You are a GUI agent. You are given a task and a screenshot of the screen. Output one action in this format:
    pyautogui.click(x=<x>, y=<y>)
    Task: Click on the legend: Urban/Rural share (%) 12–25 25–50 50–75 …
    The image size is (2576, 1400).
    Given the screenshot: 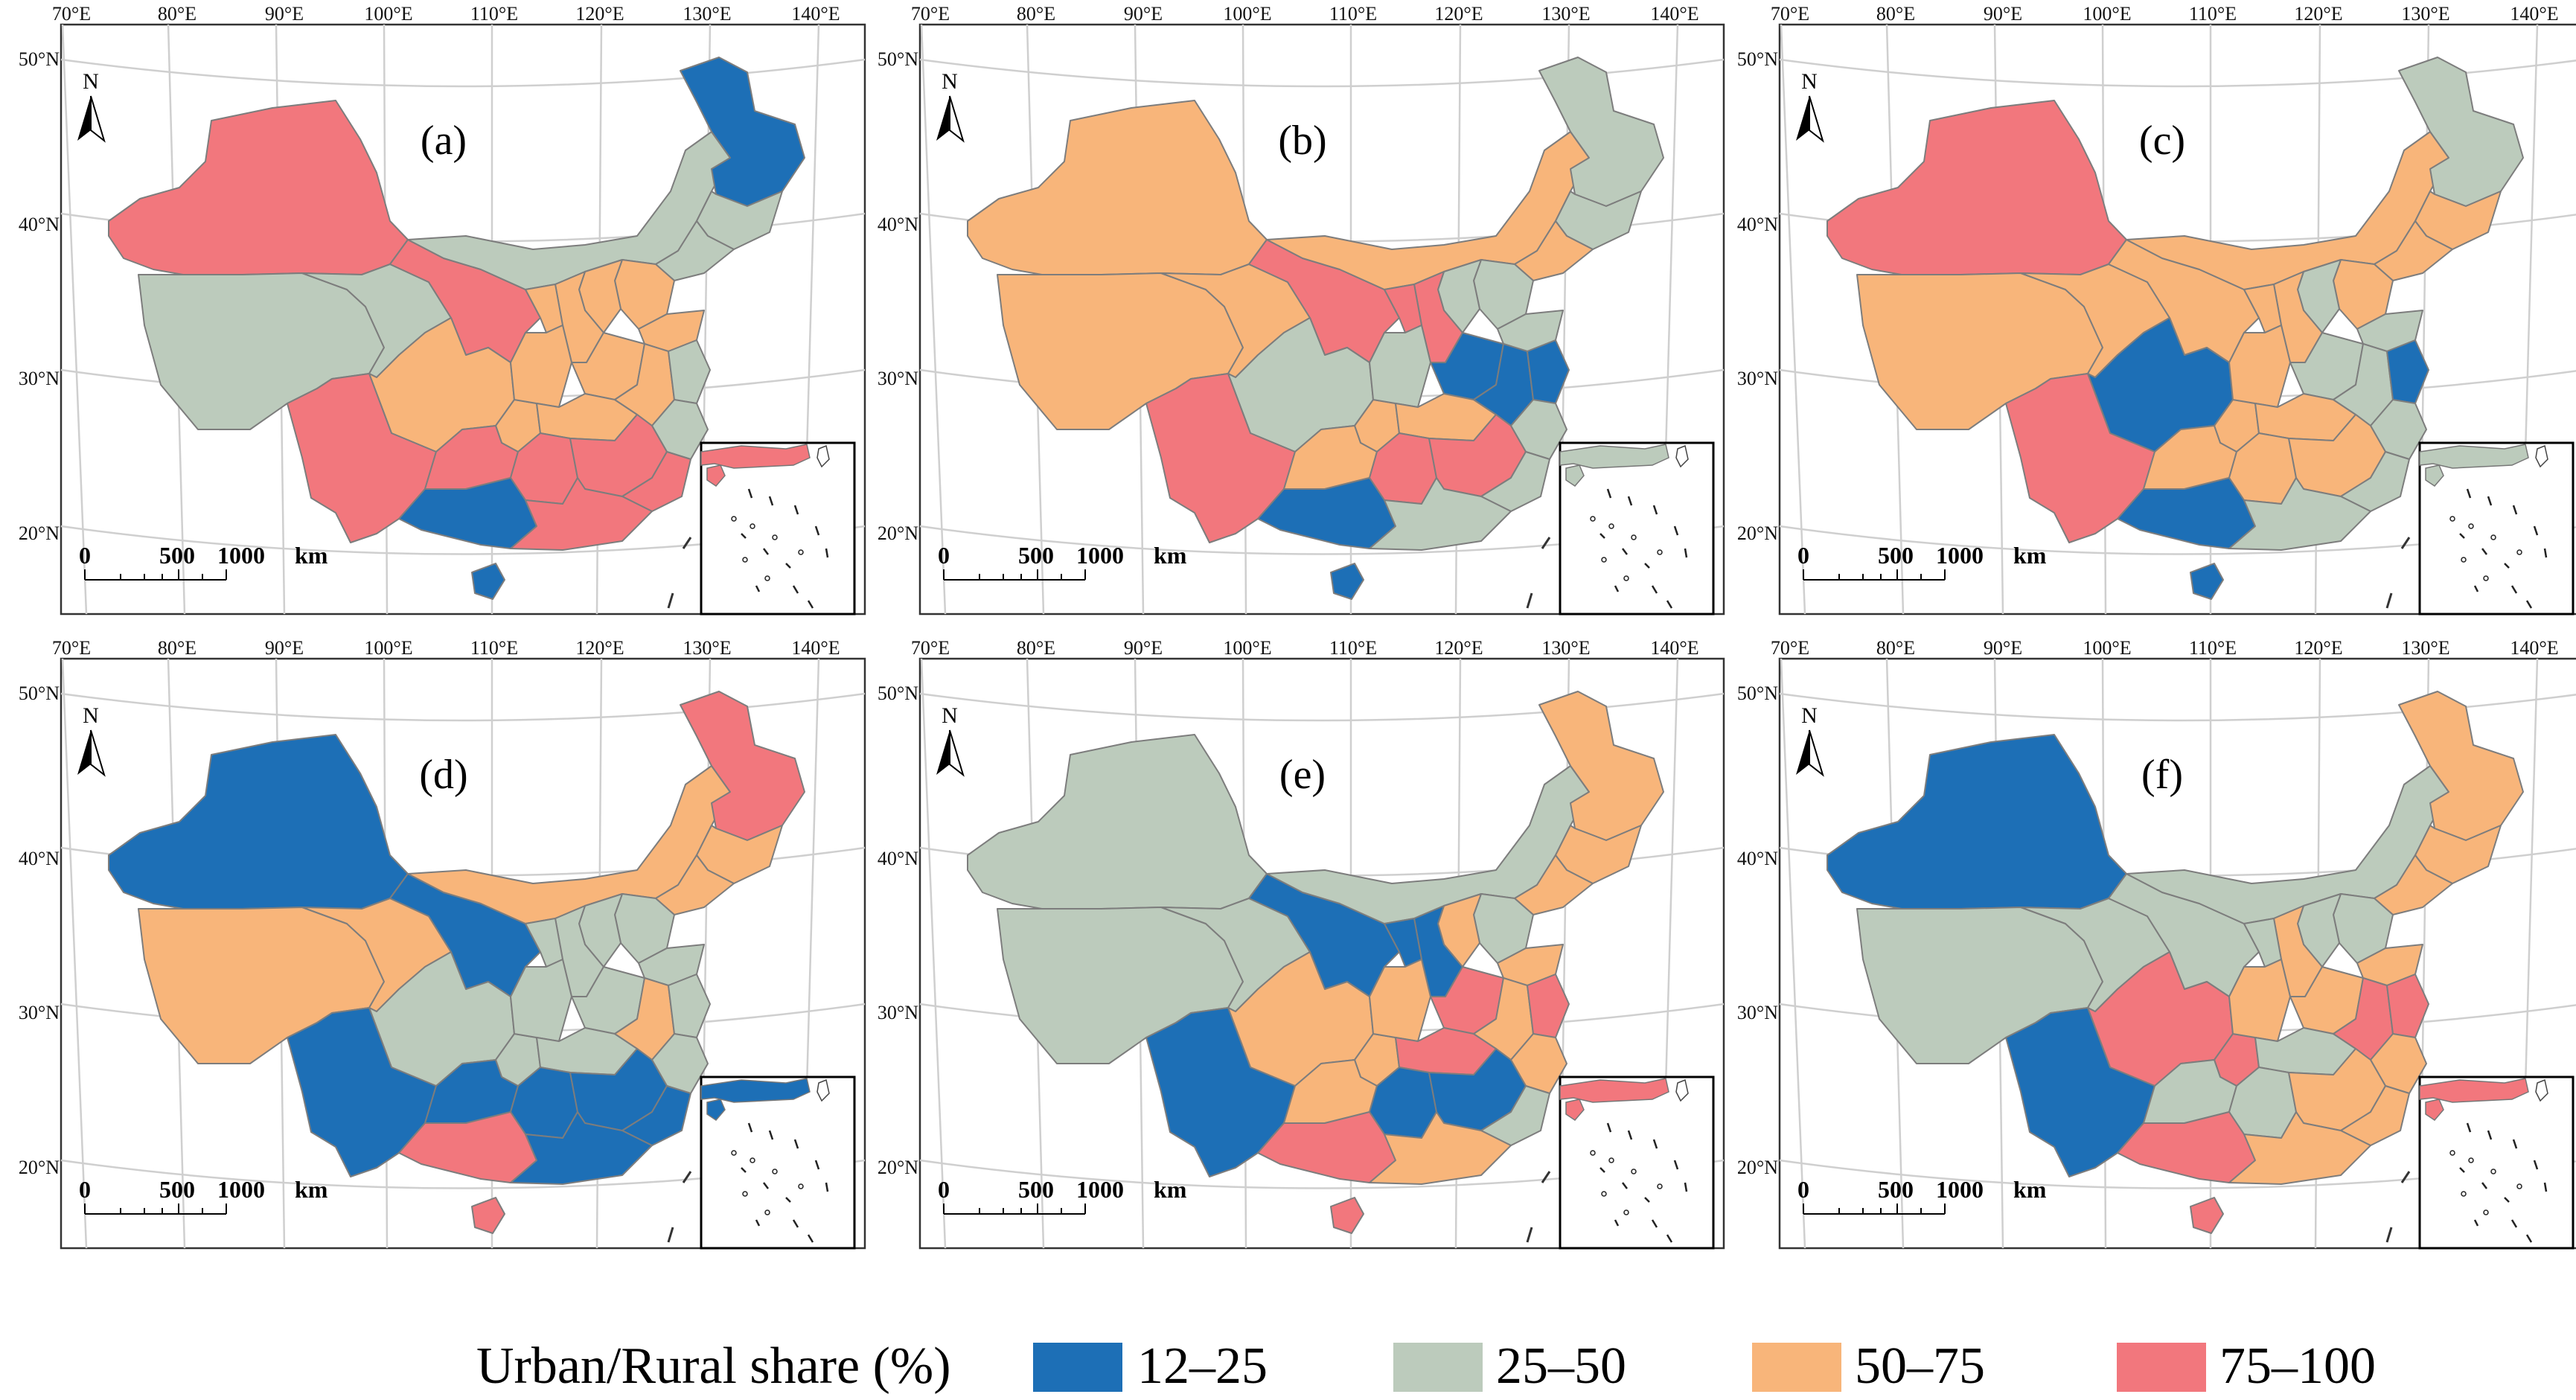 What is the action you would take?
    pyautogui.click(x=1426, y=1366)
    